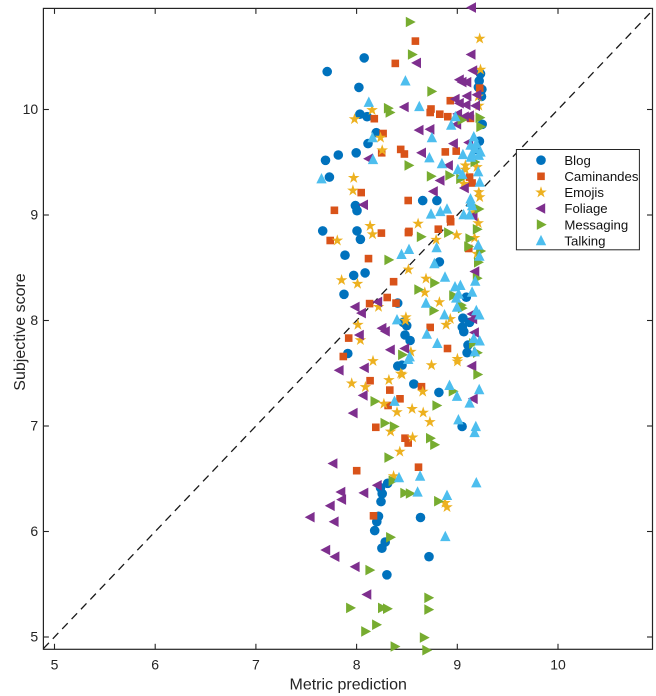  Describe the element at coordinates (601, 176) in the screenshot. I see `svg-text: Caminandes` at that location.